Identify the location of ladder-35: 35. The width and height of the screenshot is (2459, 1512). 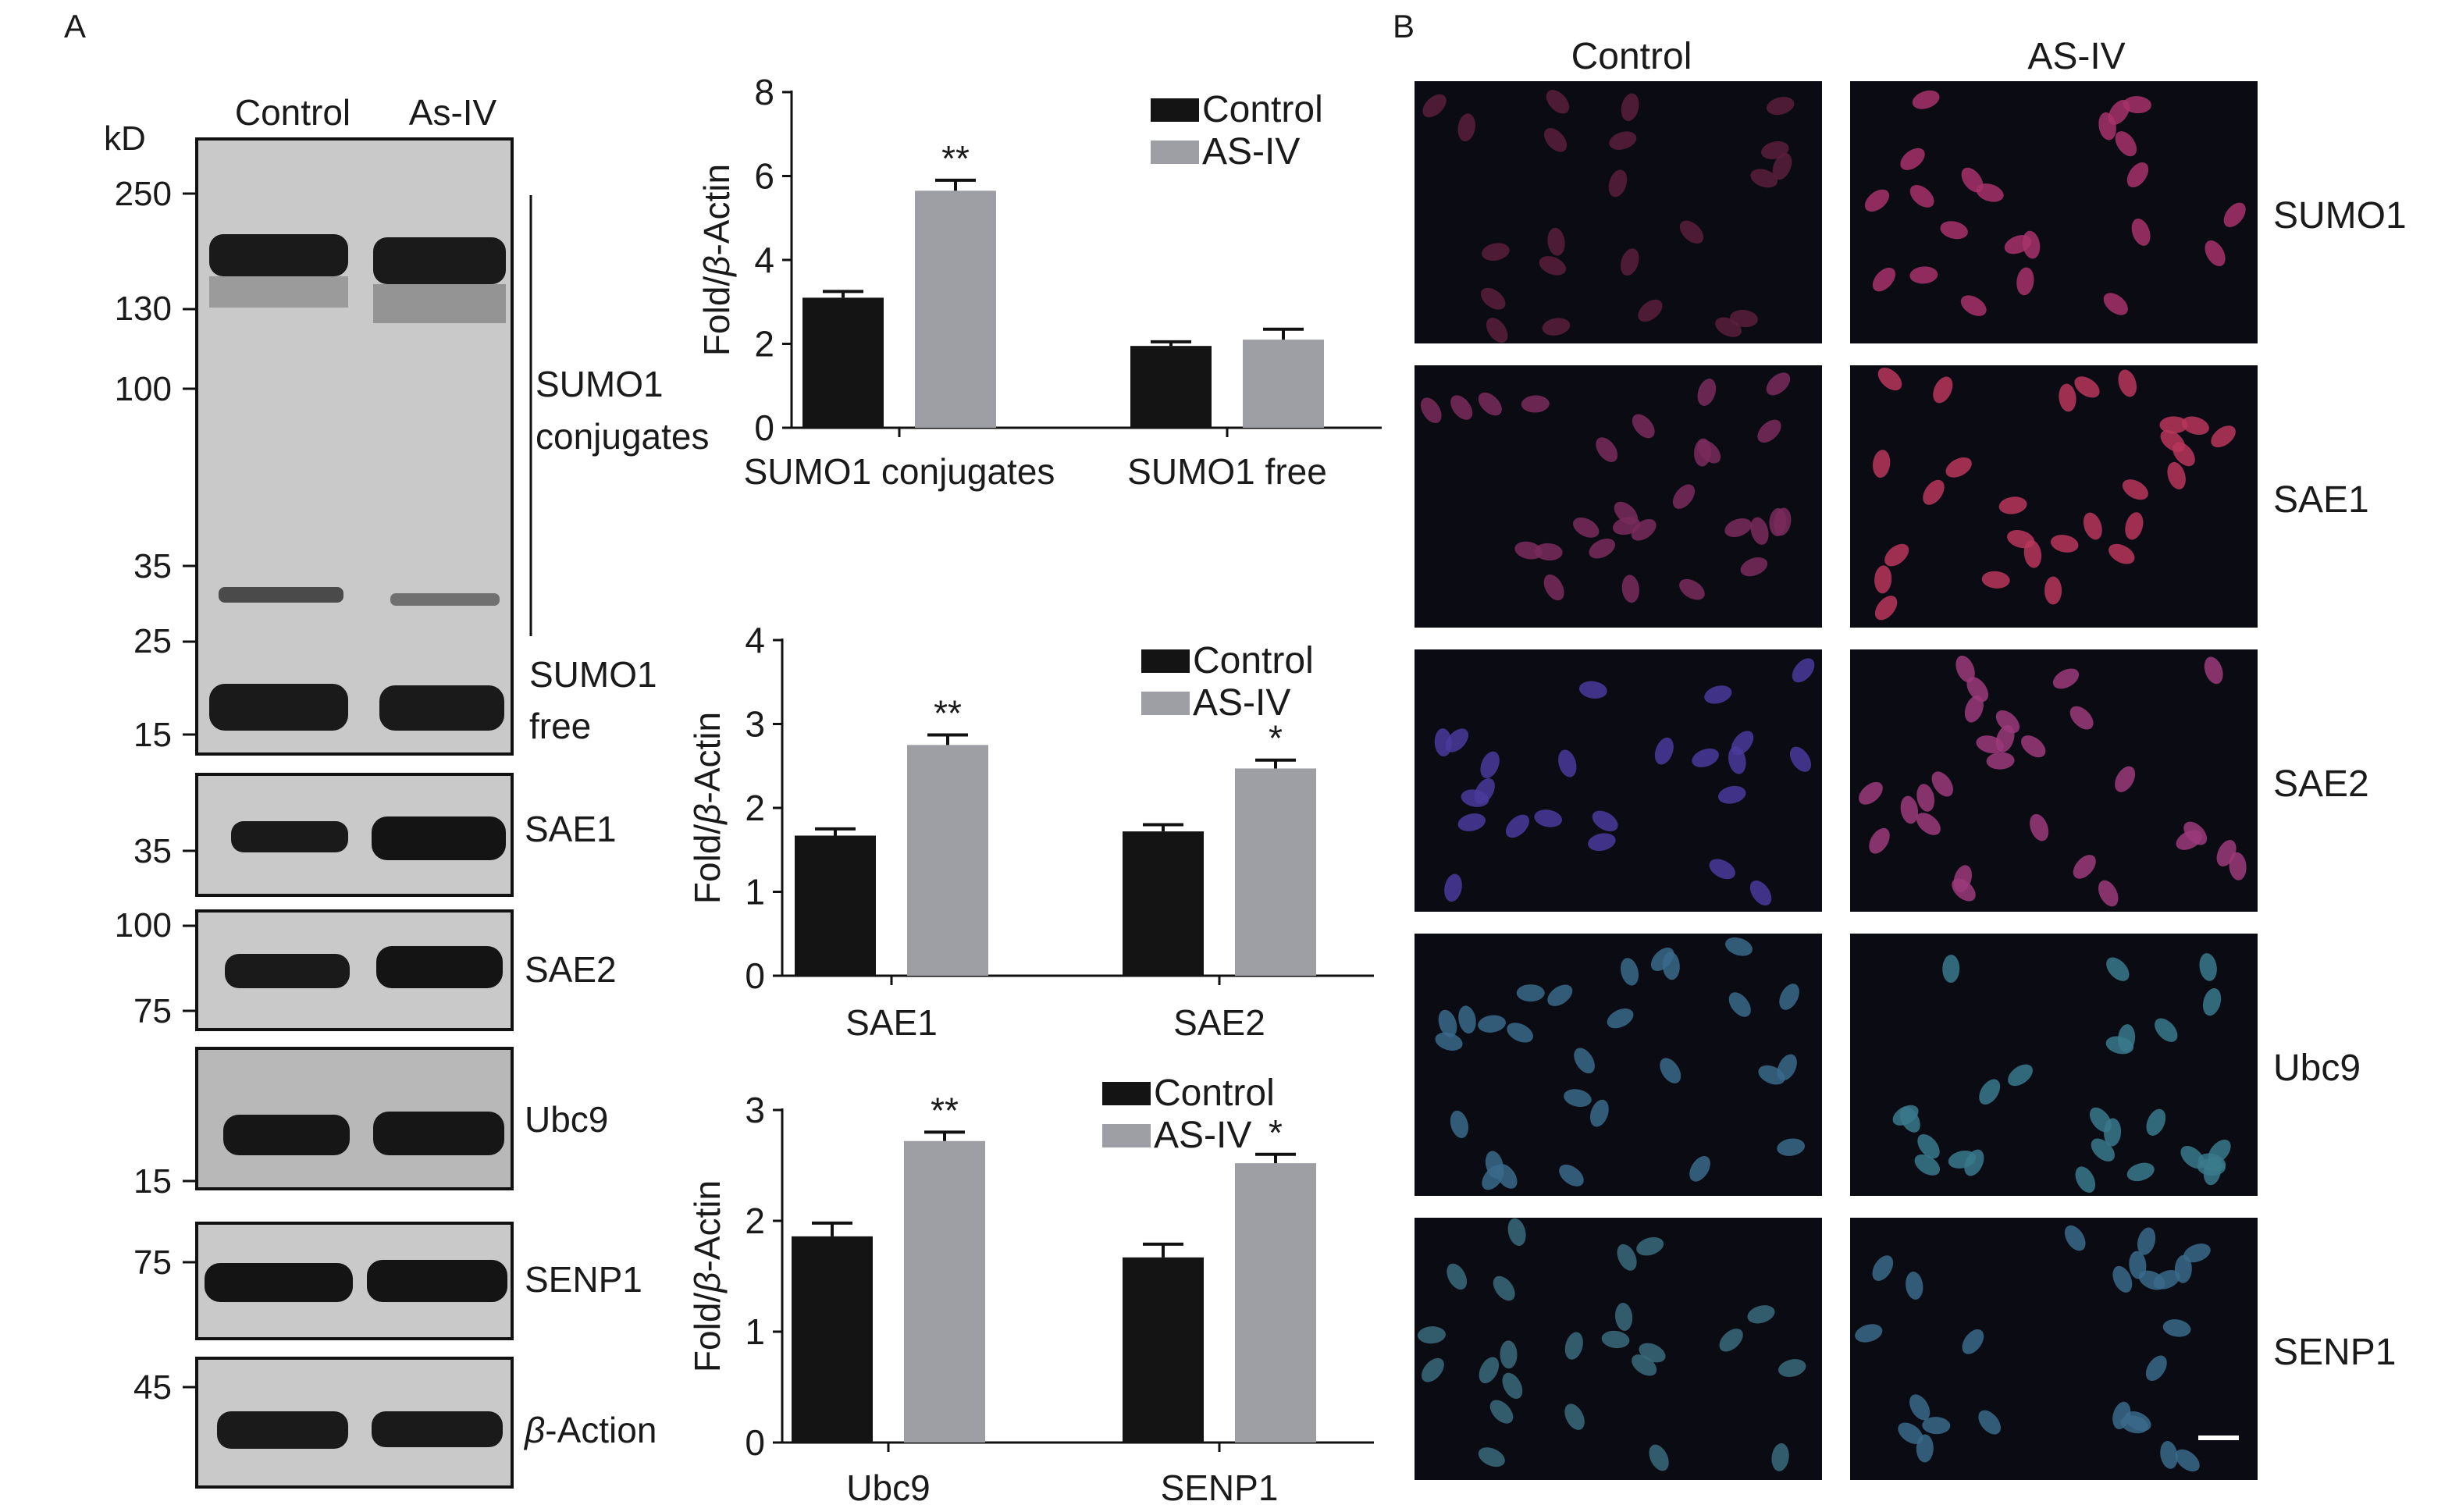
(153, 566).